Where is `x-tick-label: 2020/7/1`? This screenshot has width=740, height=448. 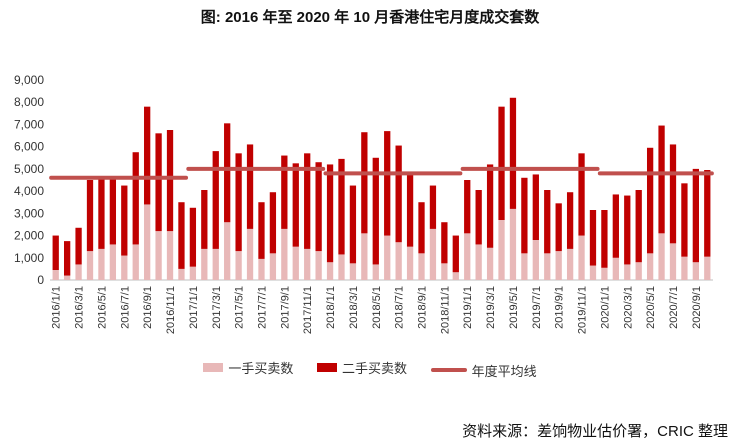
x-tick-label: 2020/7/1 is located at coordinates (674, 307).